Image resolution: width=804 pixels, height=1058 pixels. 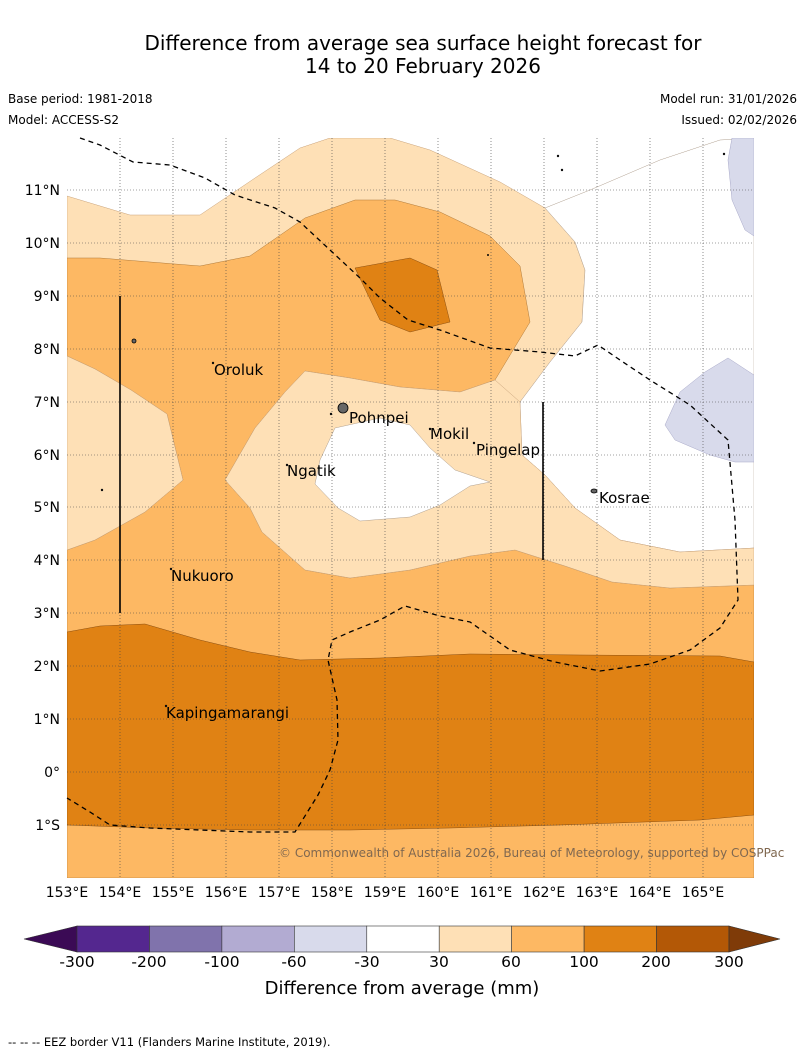 What do you see at coordinates (287, 465) in the screenshot?
I see `islet-ngatik` at bounding box center [287, 465].